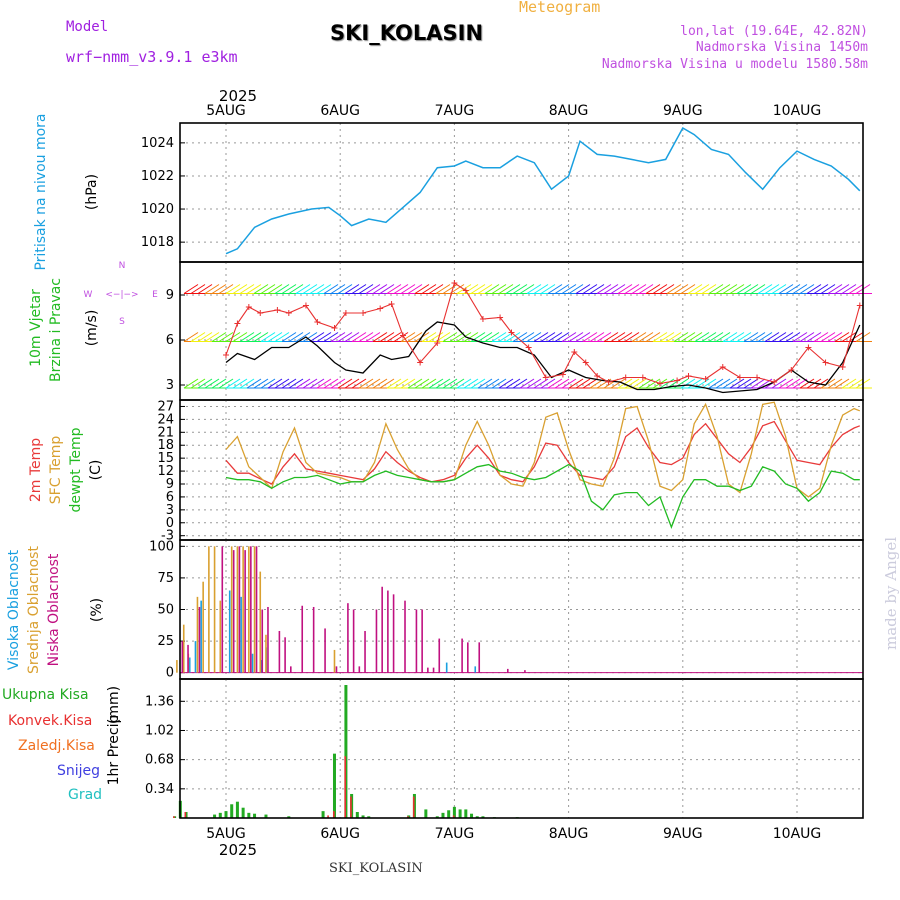  I want to click on temp-ytick-label: 0, so click(170, 523).